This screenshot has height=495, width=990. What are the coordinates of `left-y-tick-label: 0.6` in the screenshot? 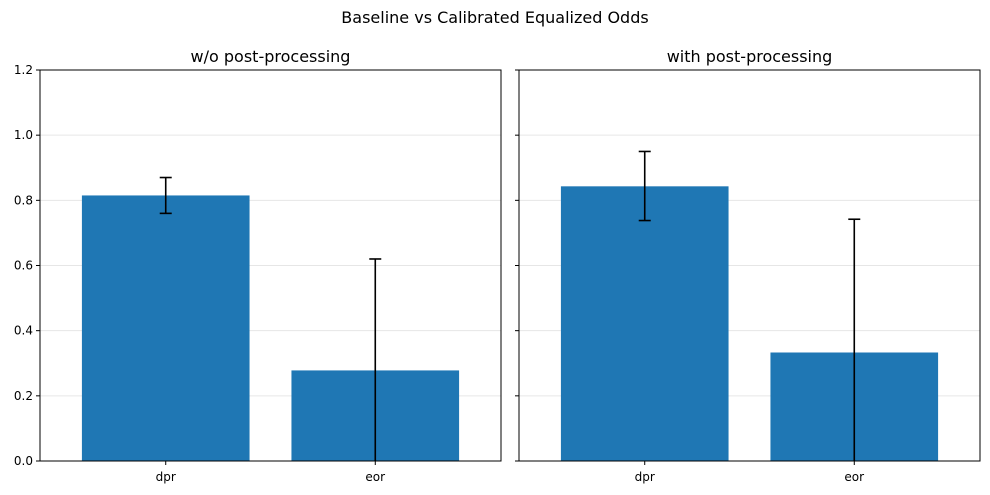 It's located at (23, 266).